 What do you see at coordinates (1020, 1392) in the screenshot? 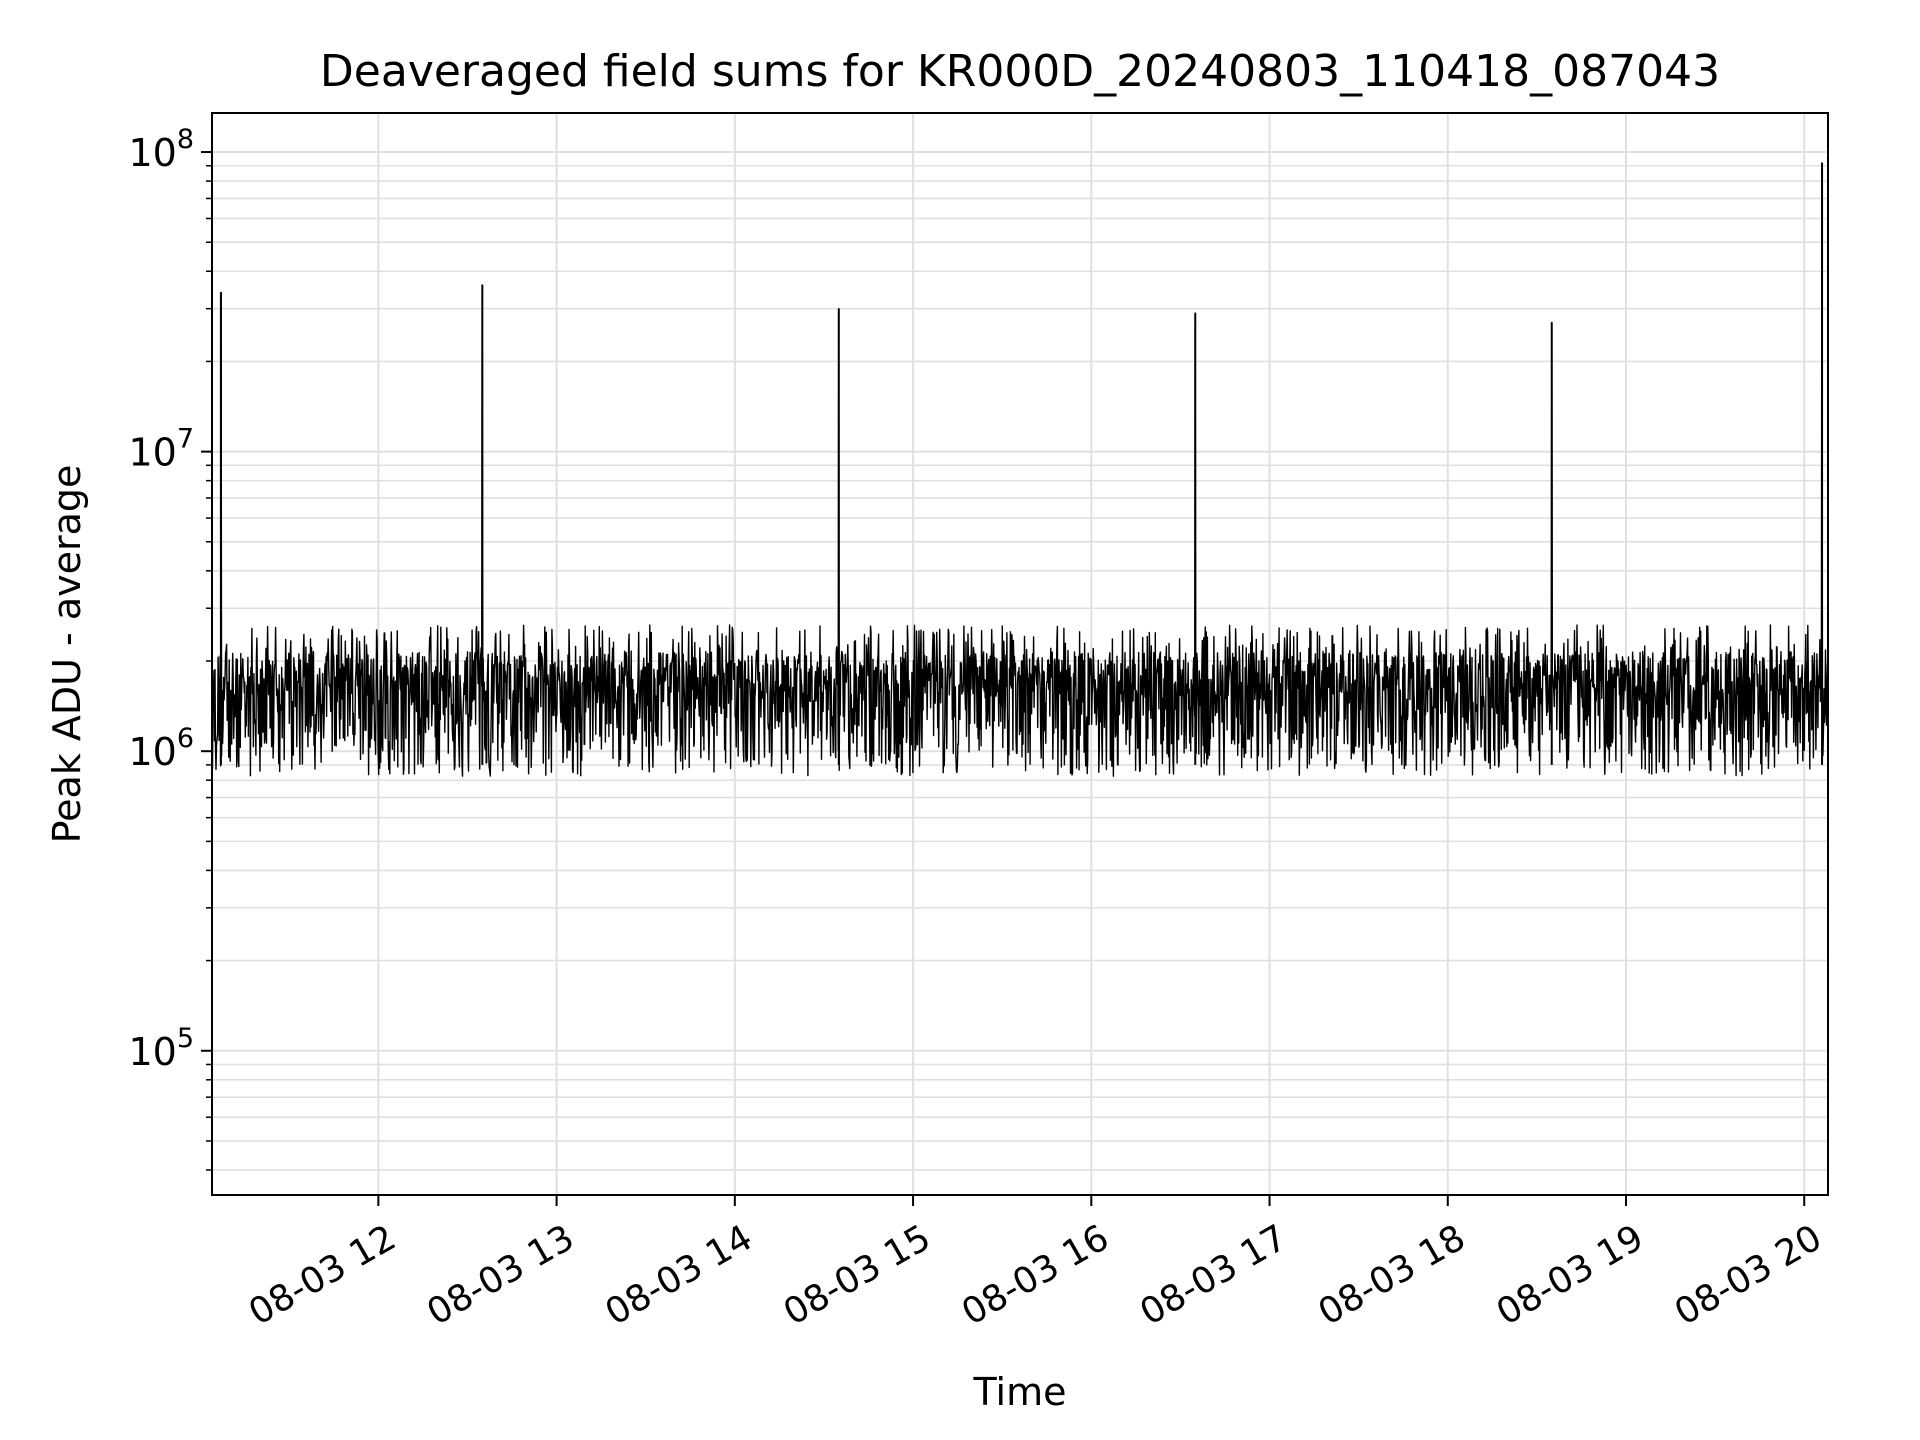
I see `x-axis-label: Time` at bounding box center [1020, 1392].